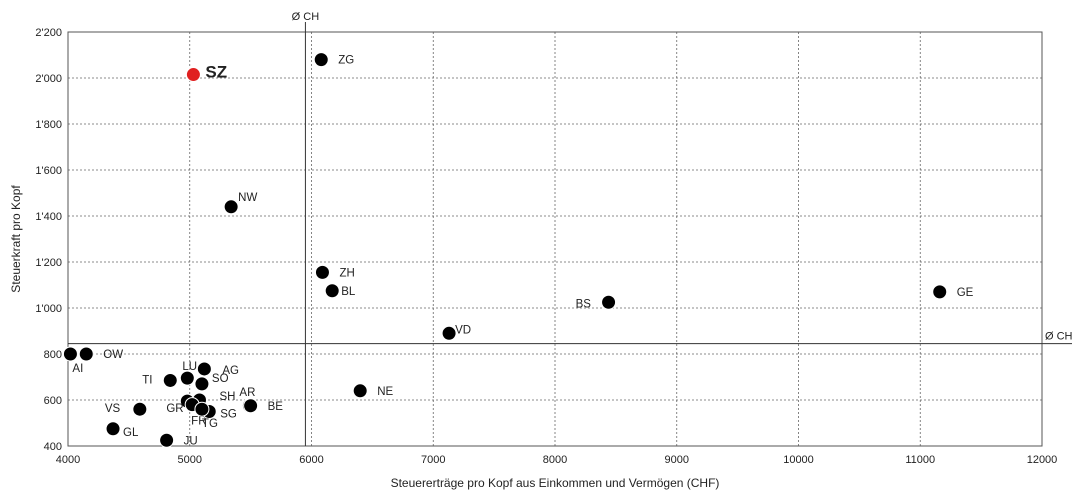 This screenshot has height=494, width=1079. What do you see at coordinates (346, 61) in the screenshot?
I see `point-label-zg: ZG` at bounding box center [346, 61].